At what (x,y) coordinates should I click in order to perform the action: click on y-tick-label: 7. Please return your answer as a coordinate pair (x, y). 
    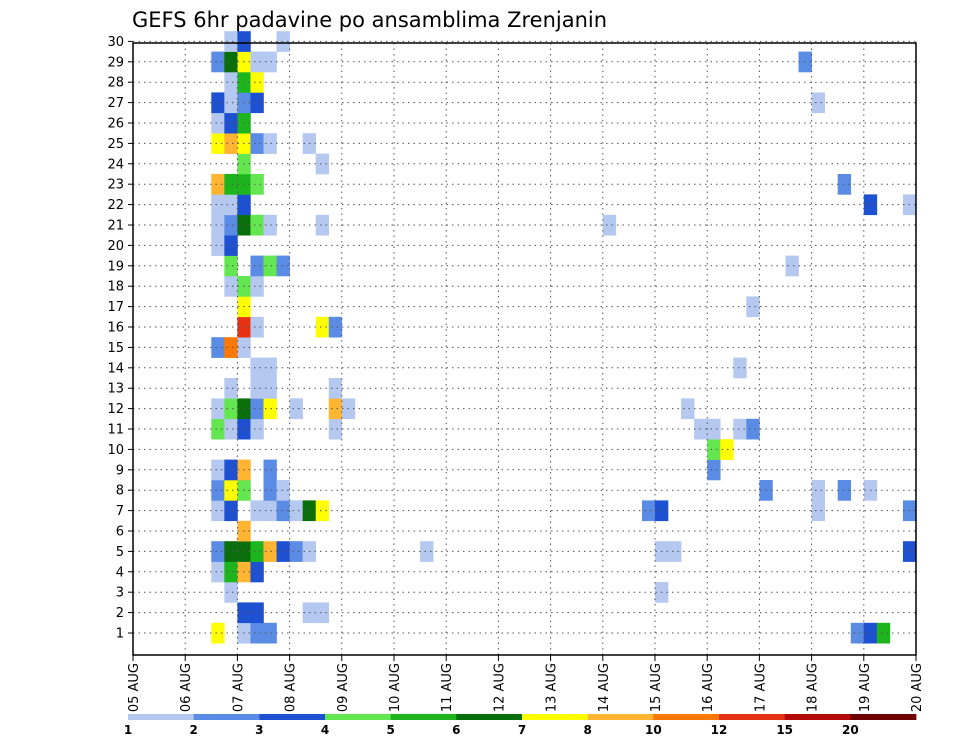
    Looking at the image, I should click on (120, 511).